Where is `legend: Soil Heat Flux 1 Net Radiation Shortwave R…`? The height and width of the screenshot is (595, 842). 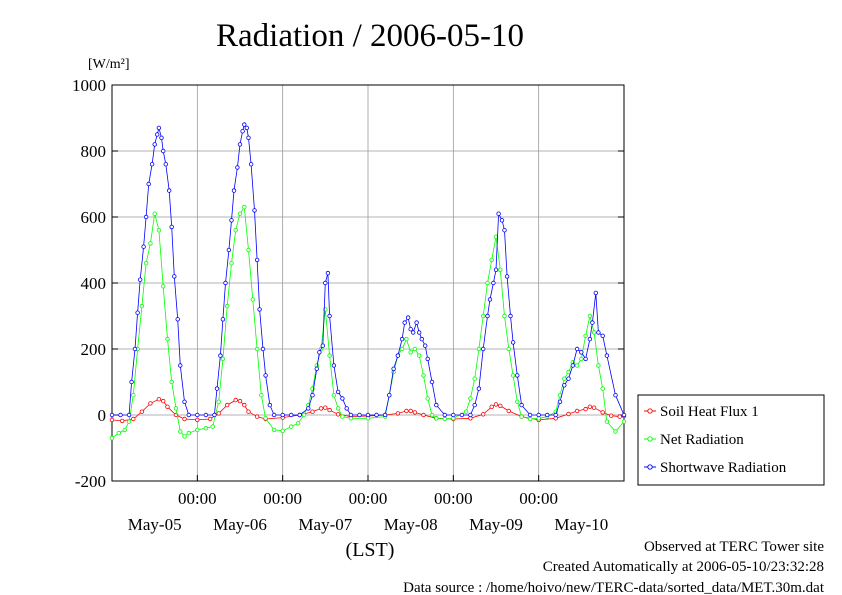 legend: Soil Heat Flux 1 Net Radiation Shortwave R… is located at coordinates (731, 440).